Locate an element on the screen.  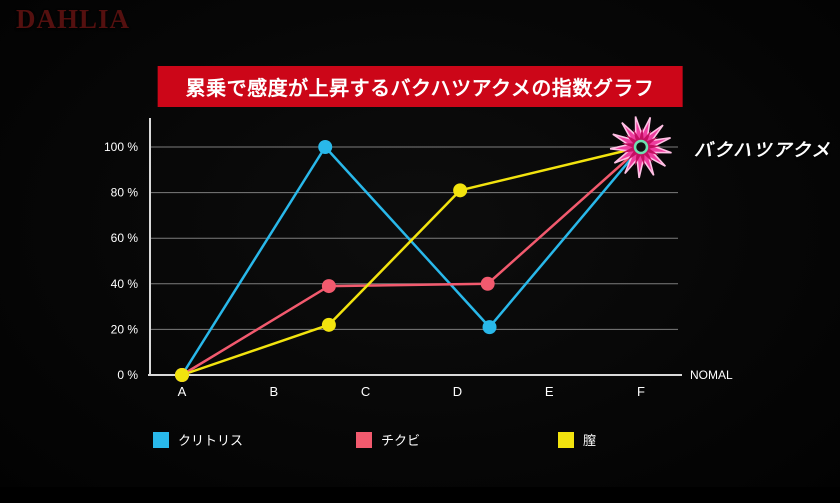
brand-logo: DAHLIA is located at coordinates (73, 19).